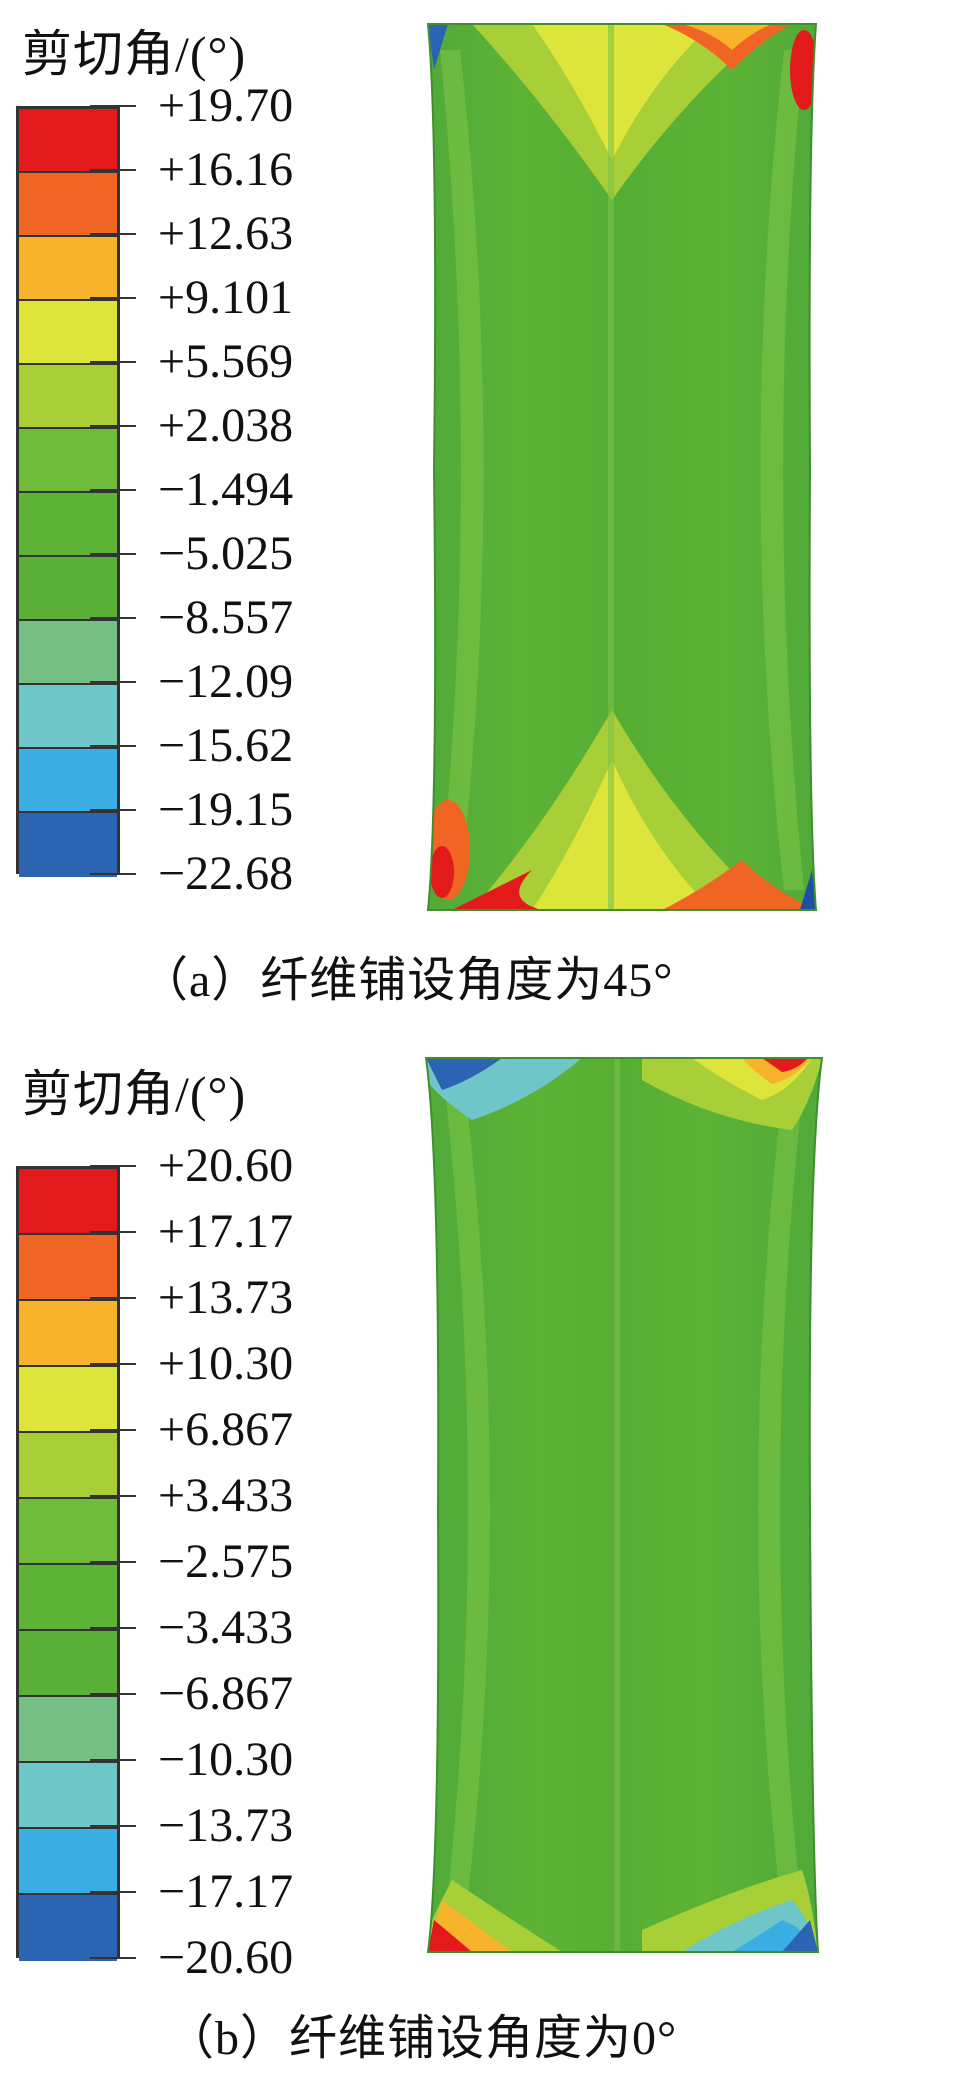 The width and height of the screenshot is (980, 2082). Describe the element at coordinates (226, 1231) in the screenshot. I see `legend-value: +17.17` at that location.